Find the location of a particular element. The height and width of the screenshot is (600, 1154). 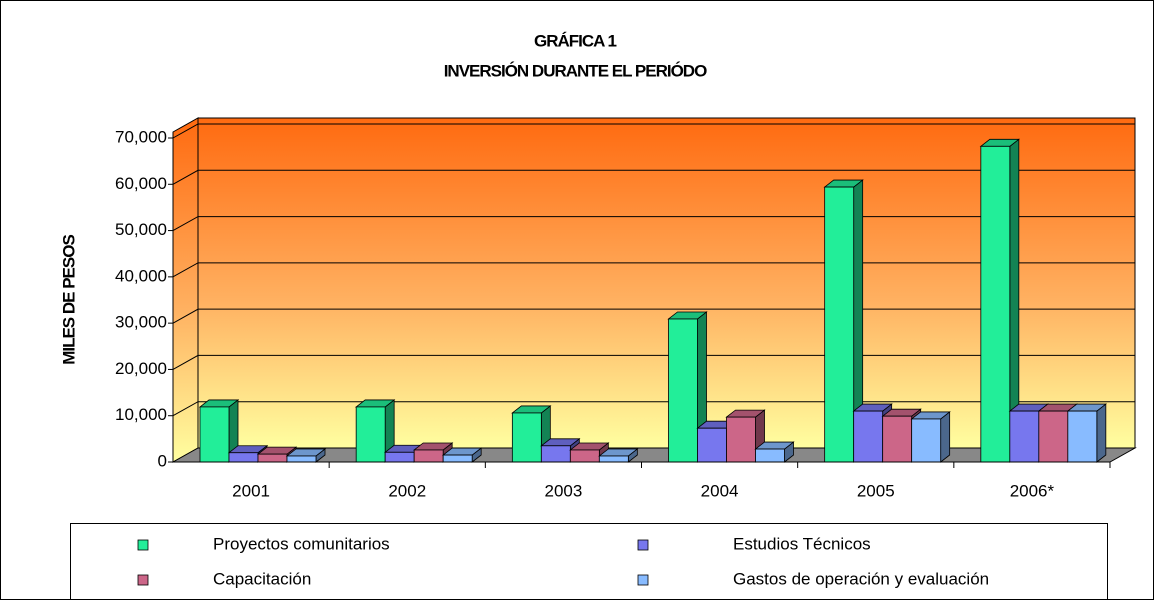

x-tick-label: 2001 is located at coordinates (251, 490).